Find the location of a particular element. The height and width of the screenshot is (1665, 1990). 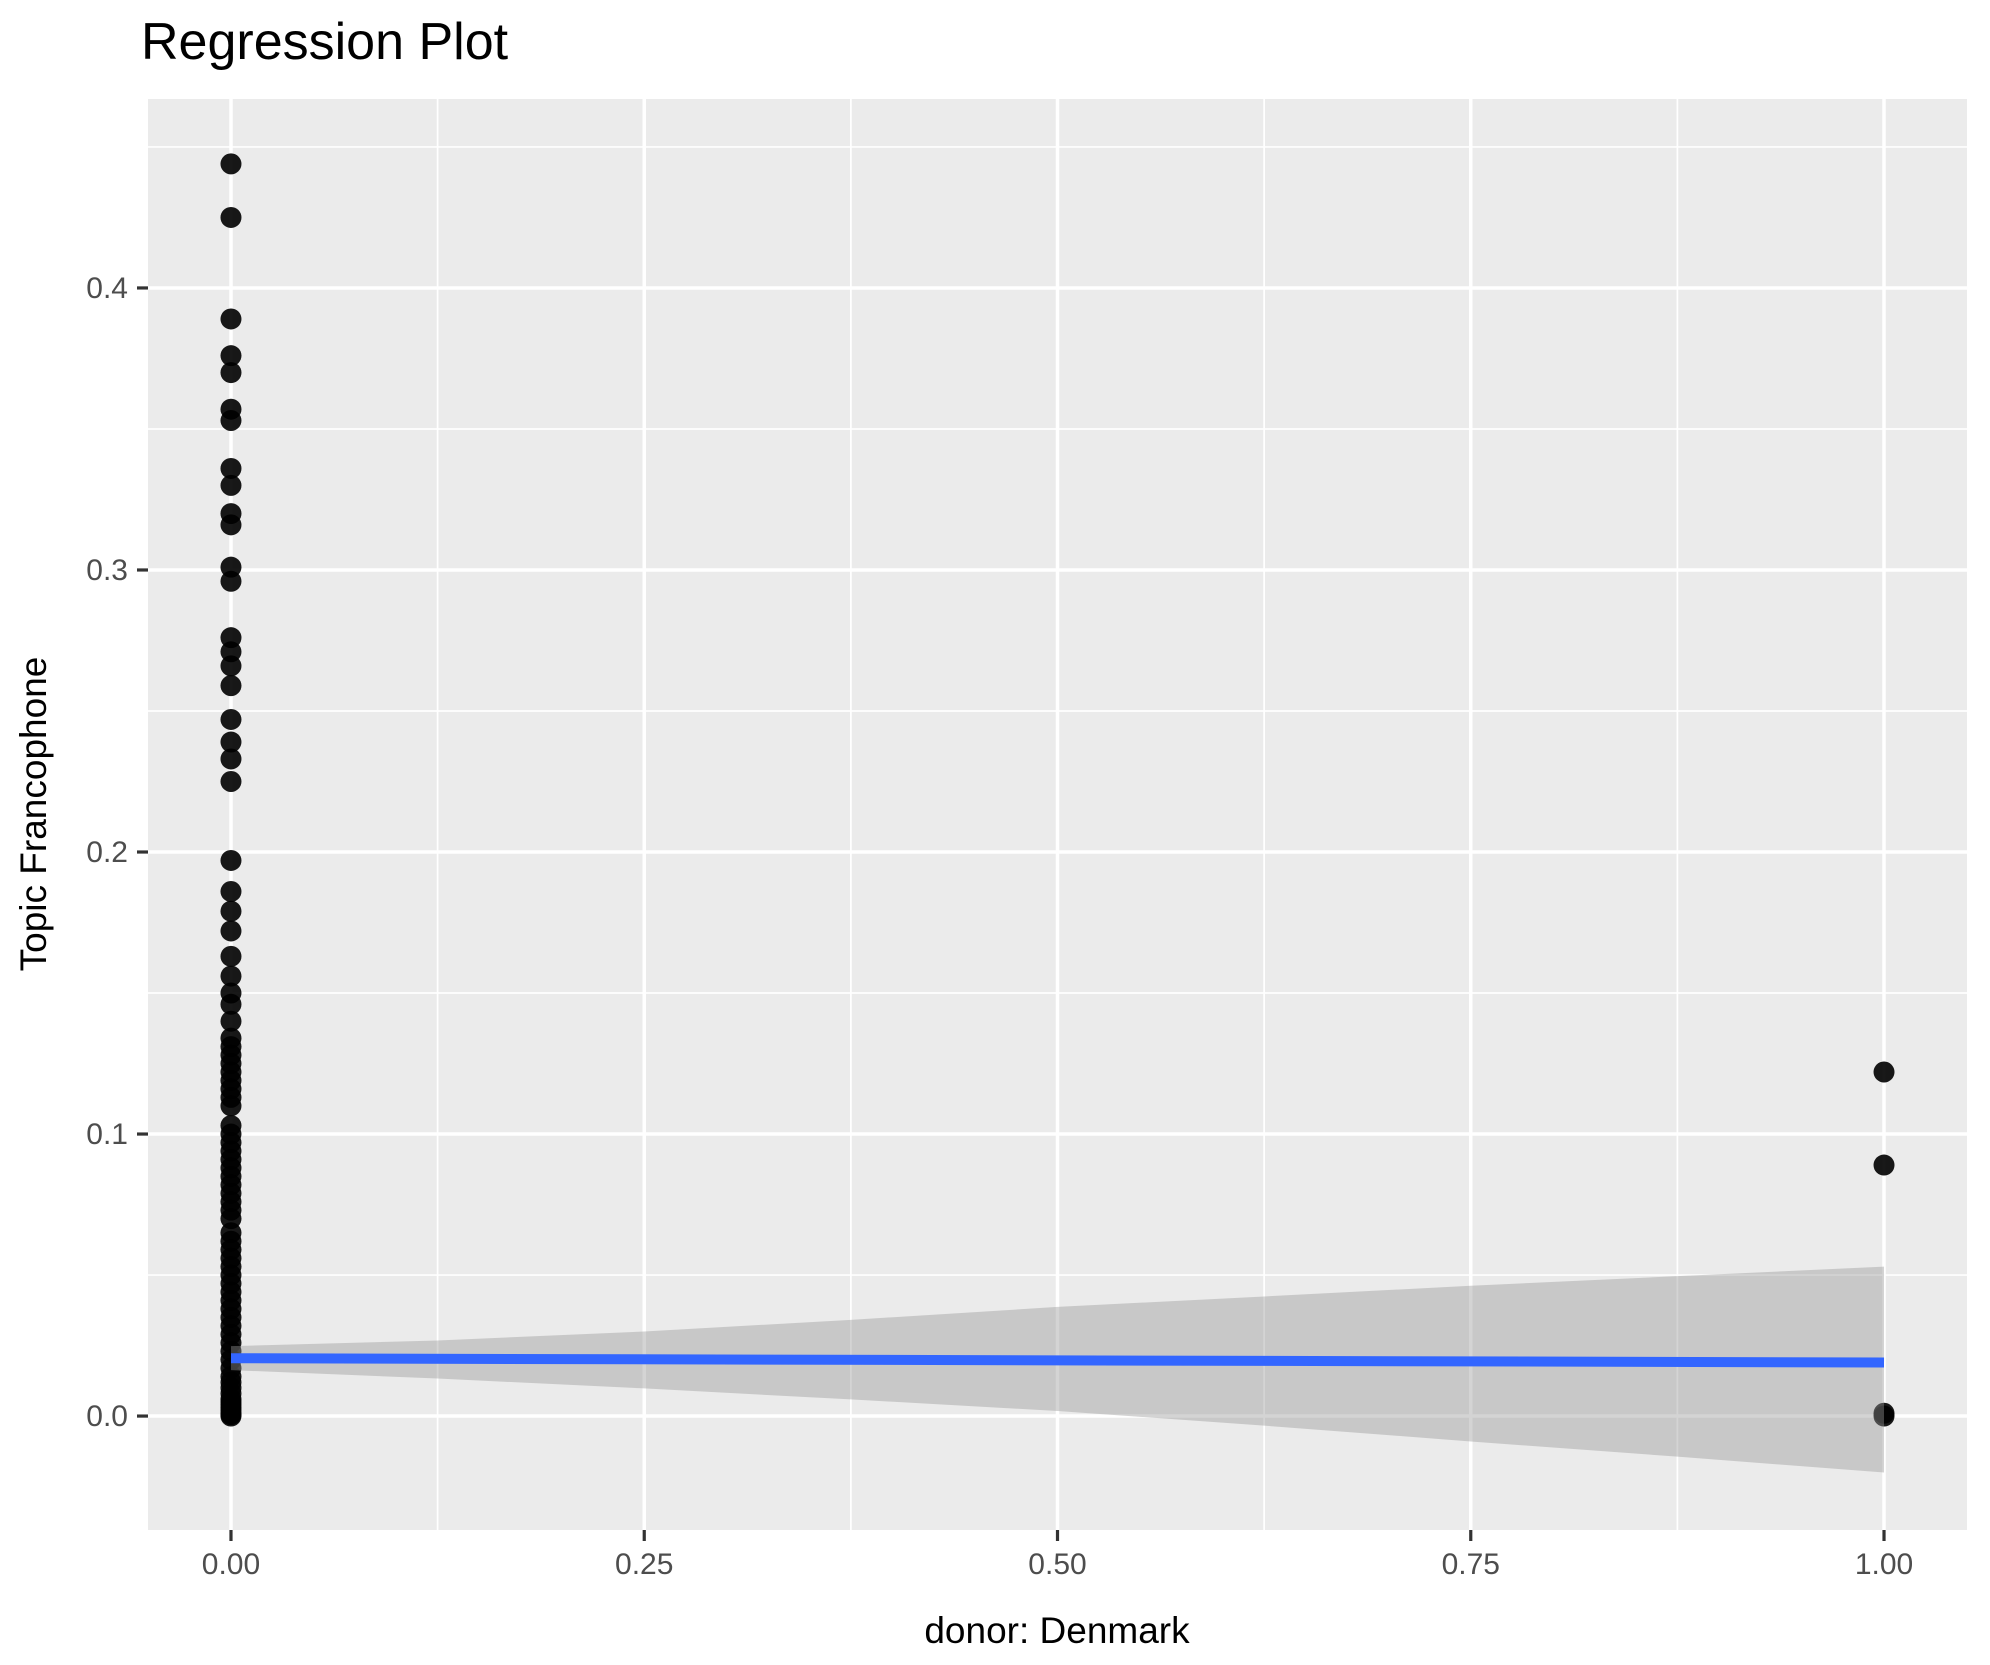

x-tick-label: 0.00 is located at coordinates (231, 1564).